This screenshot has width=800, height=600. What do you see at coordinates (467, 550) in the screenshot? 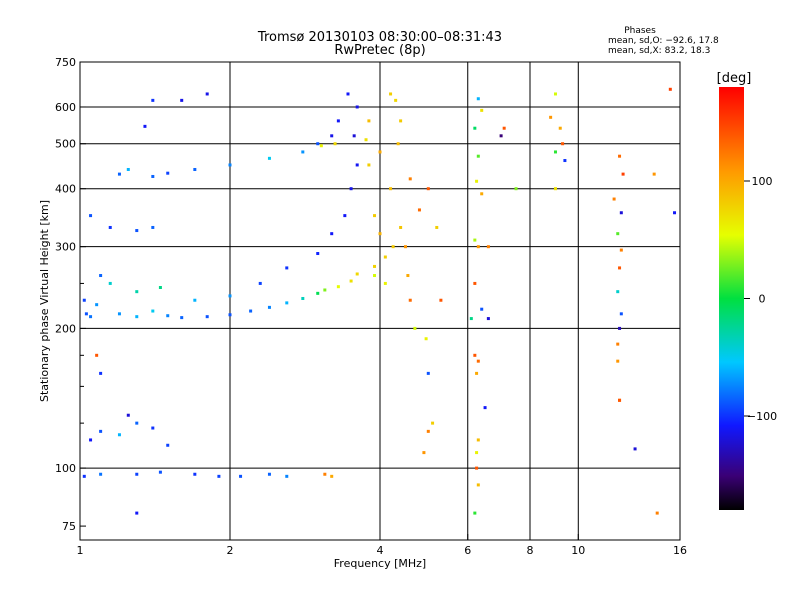
I see `x-tick-label: 6` at bounding box center [467, 550].